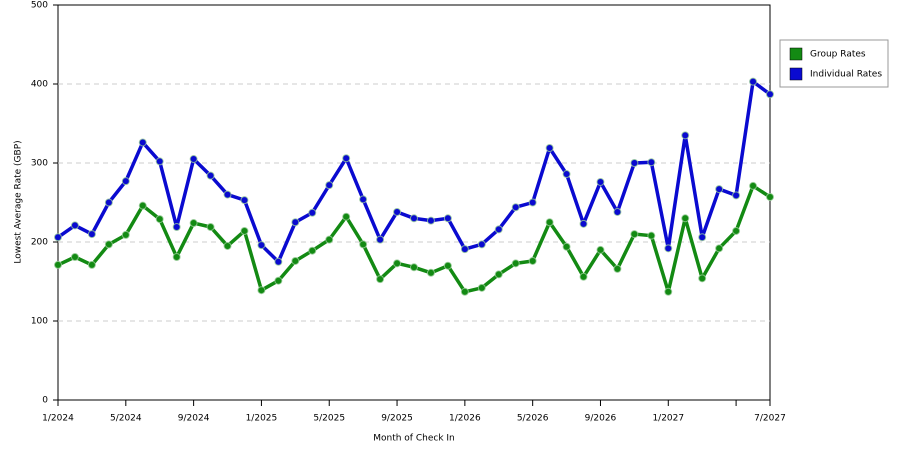 This screenshot has width=900, height=450. What do you see at coordinates (39, 164) in the screenshot?
I see `y-tick-label: 300` at bounding box center [39, 164].